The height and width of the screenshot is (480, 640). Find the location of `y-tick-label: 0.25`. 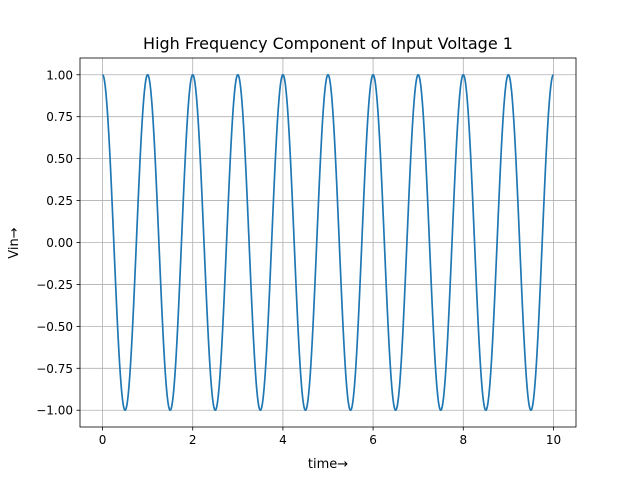

y-tick-label: 0.25 is located at coordinates (59, 201).